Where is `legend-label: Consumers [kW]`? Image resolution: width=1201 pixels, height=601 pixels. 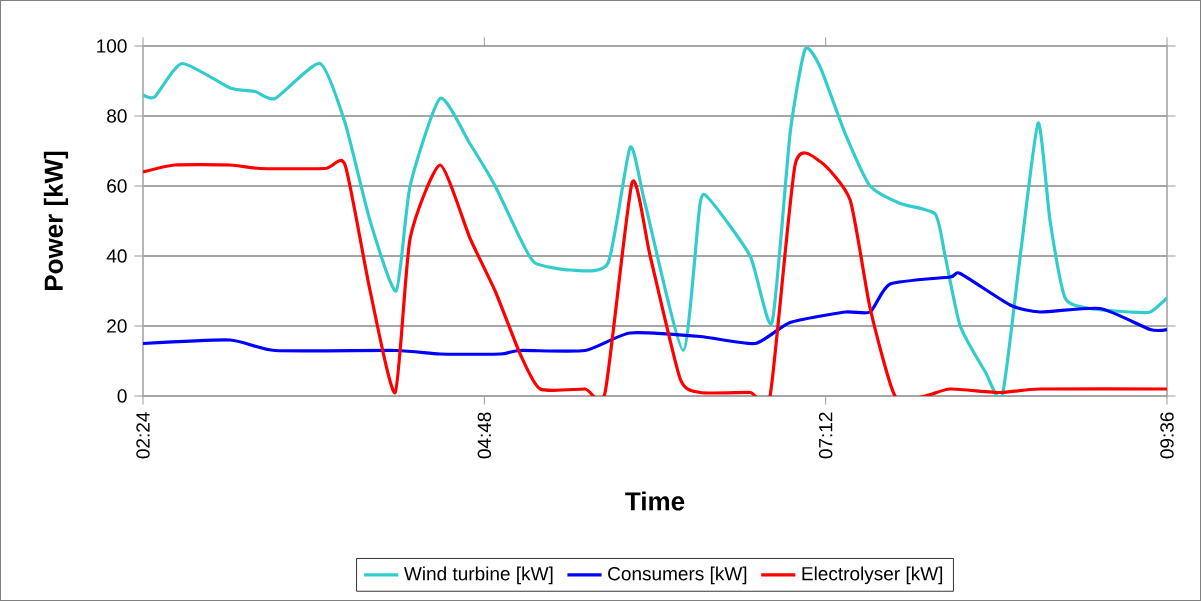 legend-label: Consumers [kW] is located at coordinates (677, 575).